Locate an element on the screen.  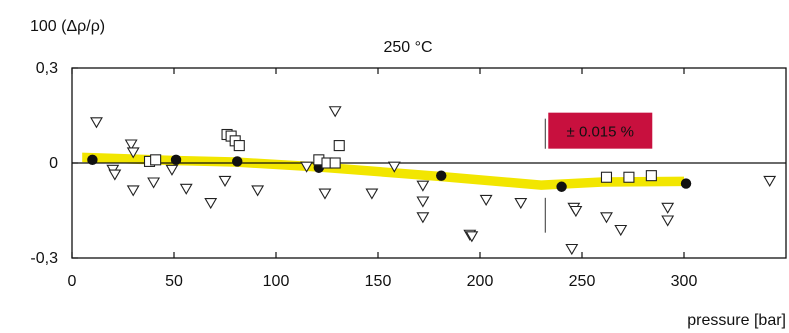
y-tick-label: -0,3 is located at coordinates (44, 258).